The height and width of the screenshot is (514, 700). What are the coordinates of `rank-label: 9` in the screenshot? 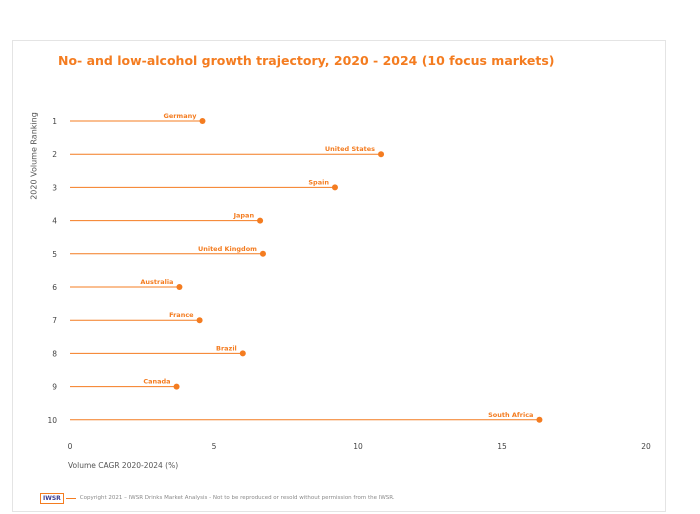 It's located at (54, 387).